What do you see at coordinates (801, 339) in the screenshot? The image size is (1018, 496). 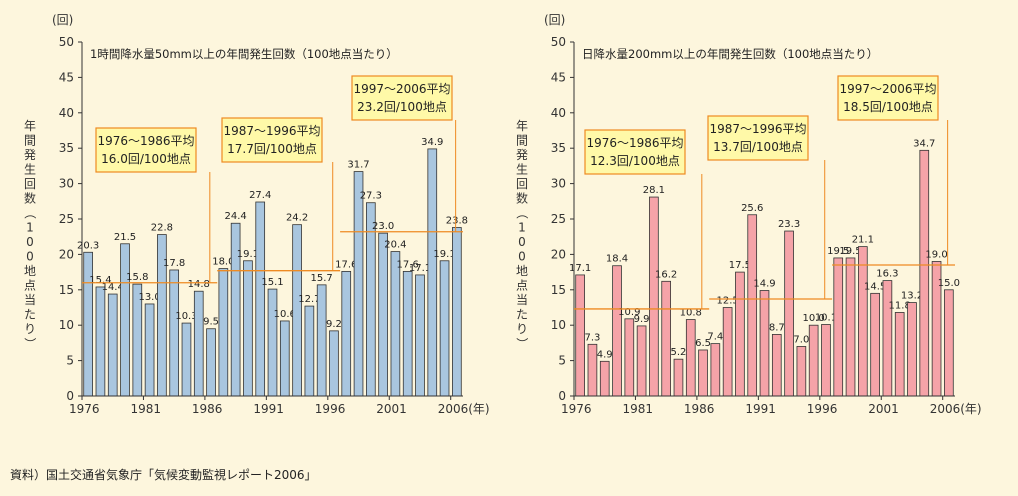 I see `data-label-1994: 7.0` at bounding box center [801, 339].